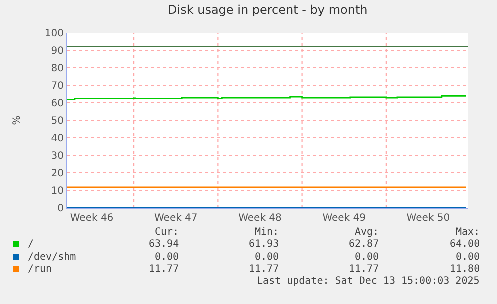  What do you see at coordinates (57, 51) in the screenshot?
I see `y-tick-label: 90` at bounding box center [57, 51].